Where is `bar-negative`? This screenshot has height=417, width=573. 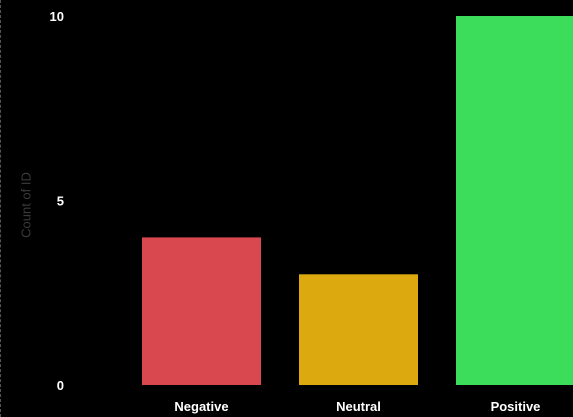
bar-negative is located at coordinates (201, 311).